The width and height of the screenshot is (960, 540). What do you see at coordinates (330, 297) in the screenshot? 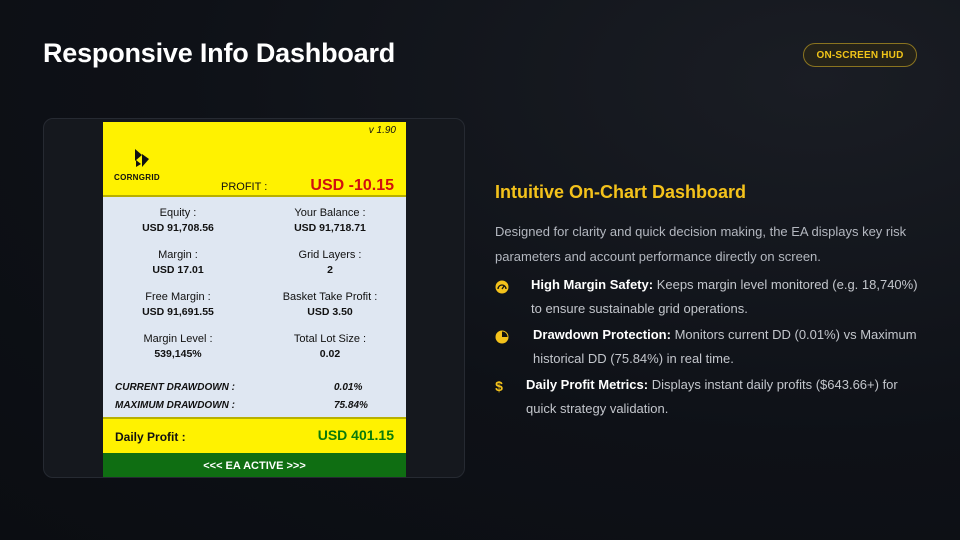
I see `stat-label: Basket Take Profit :` at bounding box center [330, 297].